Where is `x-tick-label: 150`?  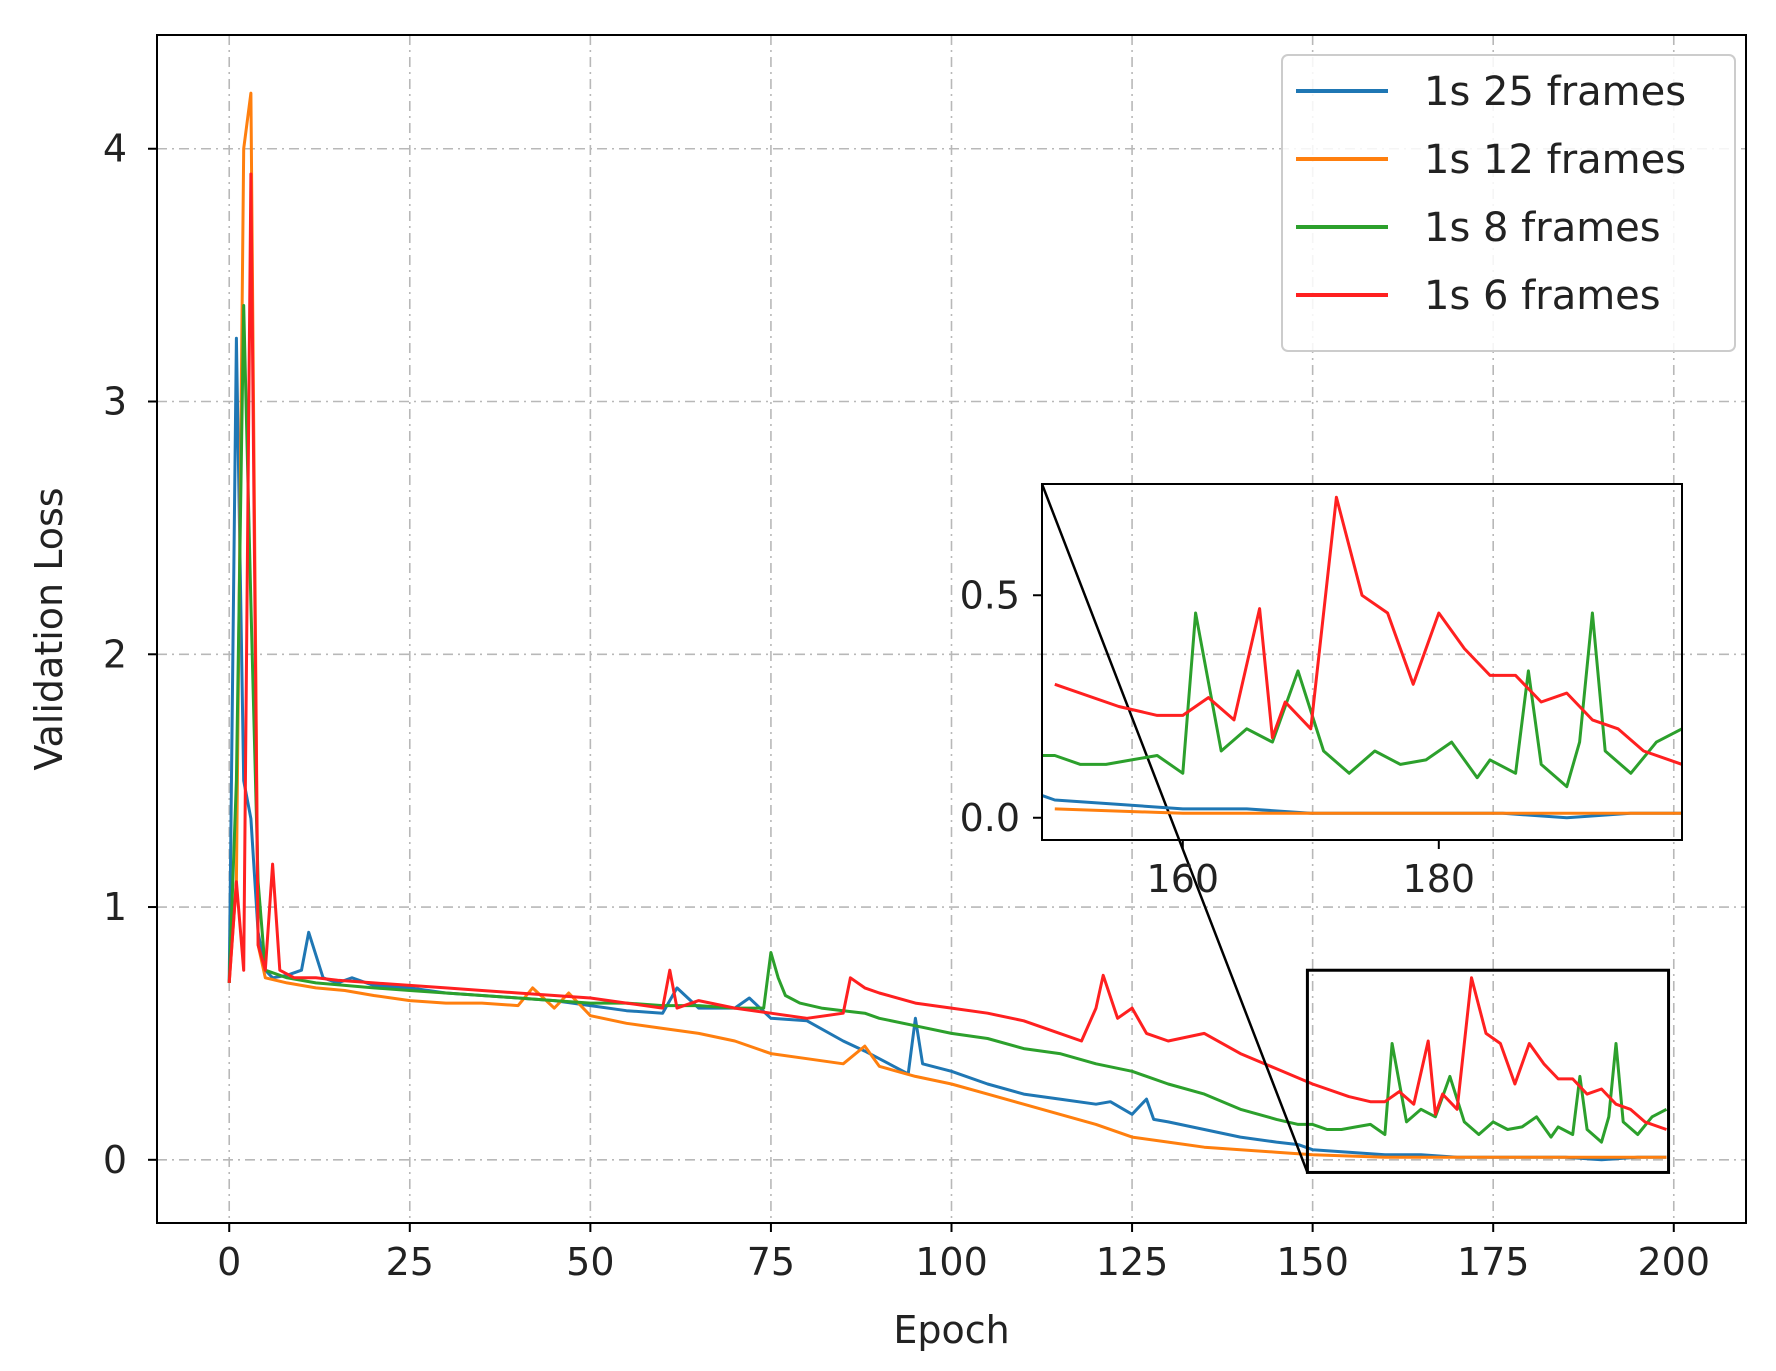 x-tick-label: 150 is located at coordinates (1312, 1262).